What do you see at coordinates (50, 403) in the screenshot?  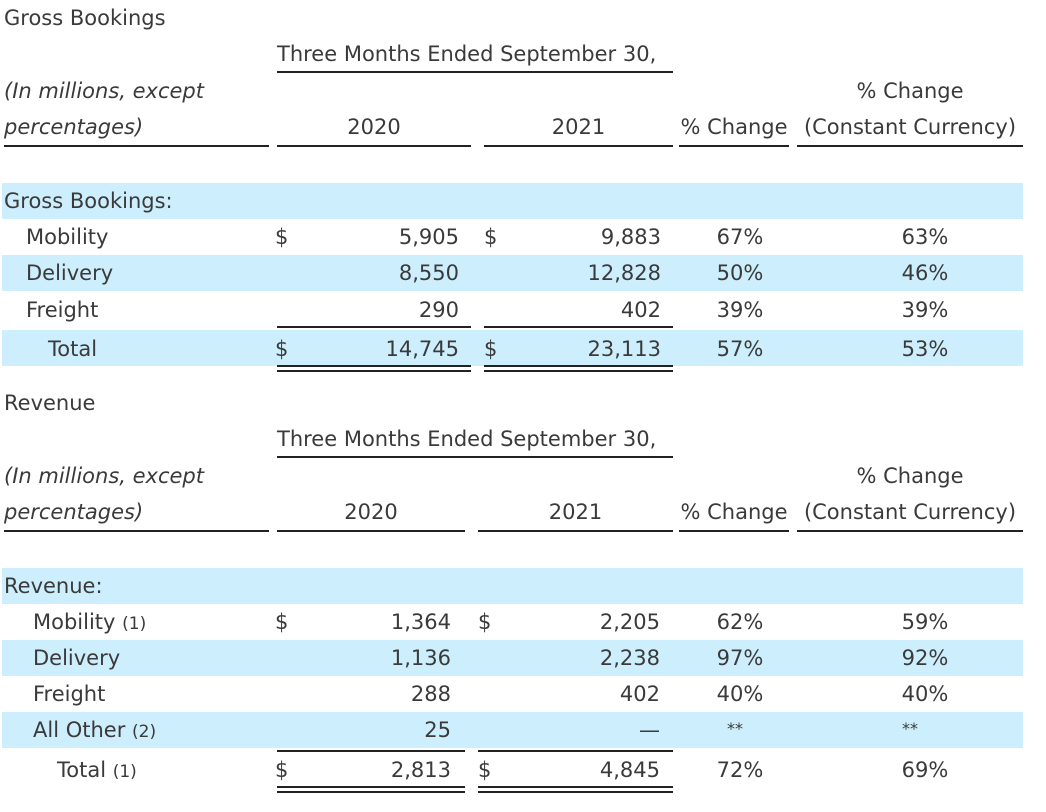 I see `section-title: Revenue` at bounding box center [50, 403].